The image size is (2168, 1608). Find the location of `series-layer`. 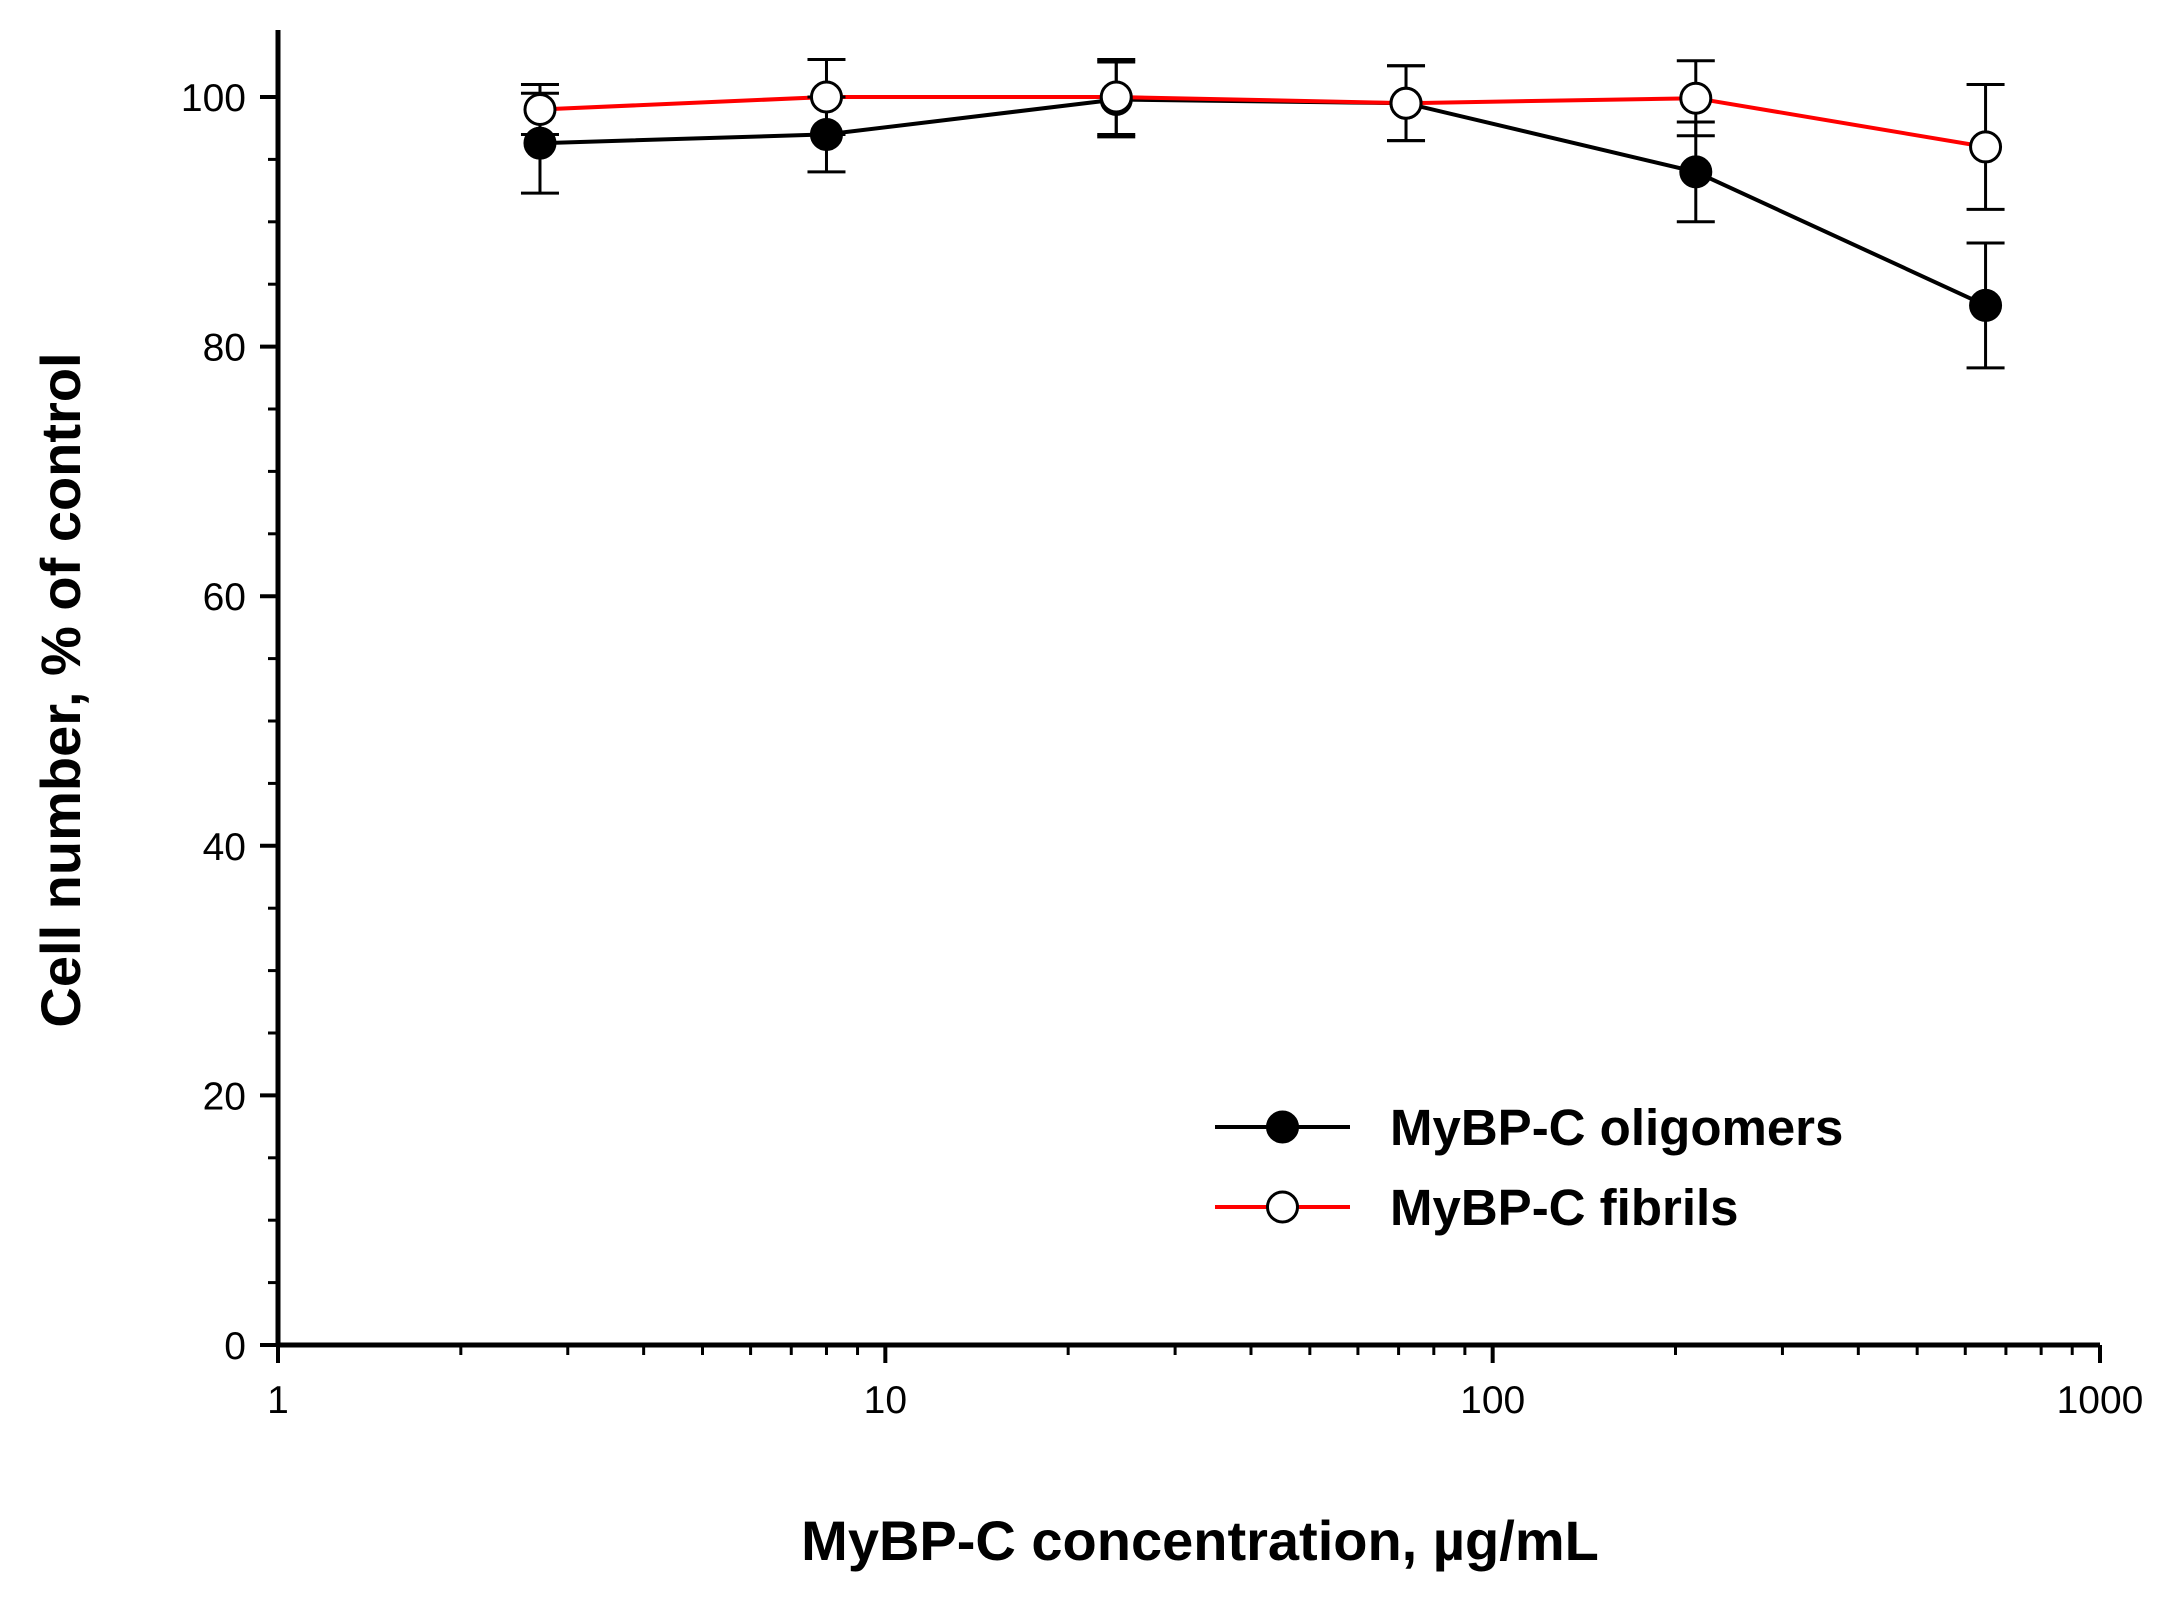

series-layer is located at coordinates (1262, 214).